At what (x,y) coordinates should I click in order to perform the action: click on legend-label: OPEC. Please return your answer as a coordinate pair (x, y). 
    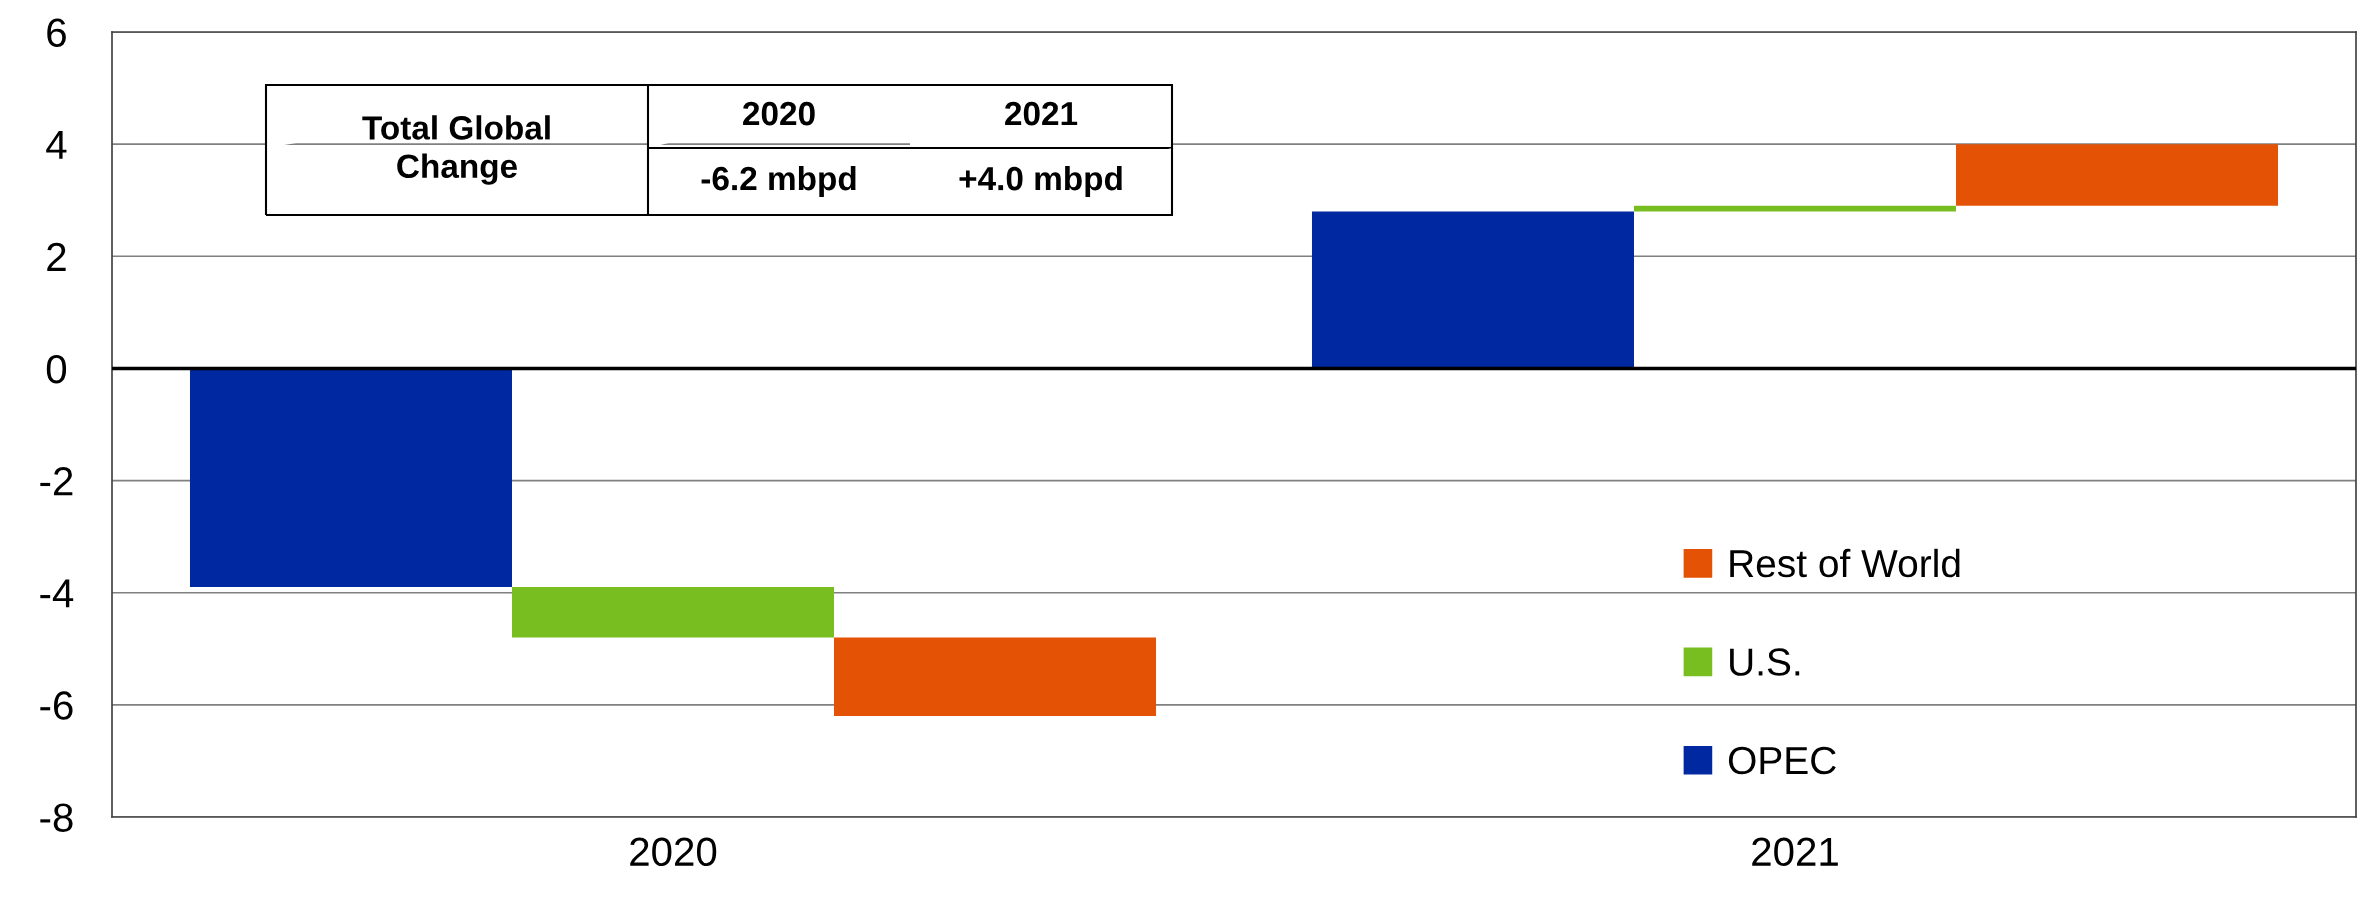
    Looking at the image, I should click on (1782, 760).